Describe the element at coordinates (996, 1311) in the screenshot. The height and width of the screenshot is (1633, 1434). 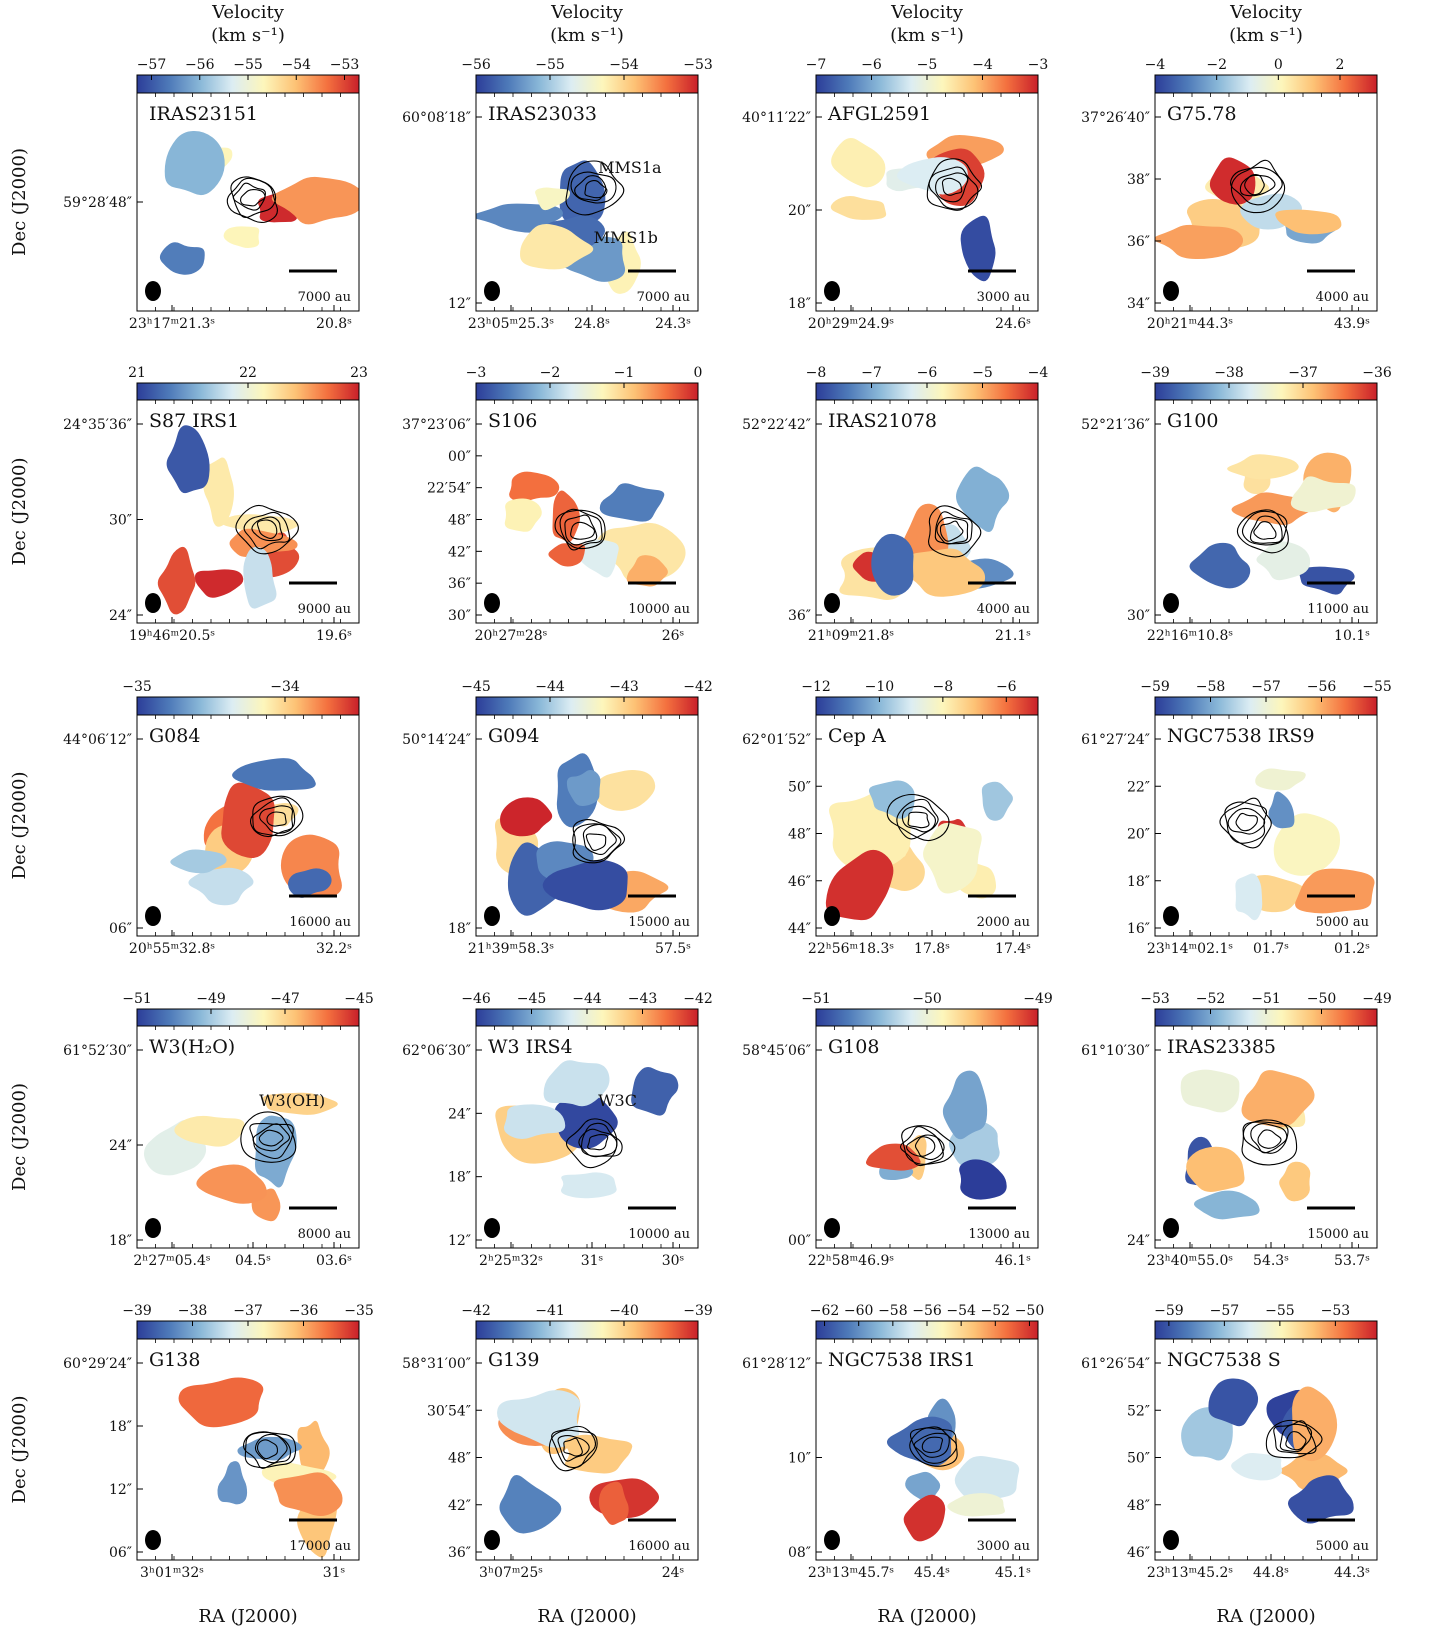
I see `colorbar-tick-label: −52` at that location.